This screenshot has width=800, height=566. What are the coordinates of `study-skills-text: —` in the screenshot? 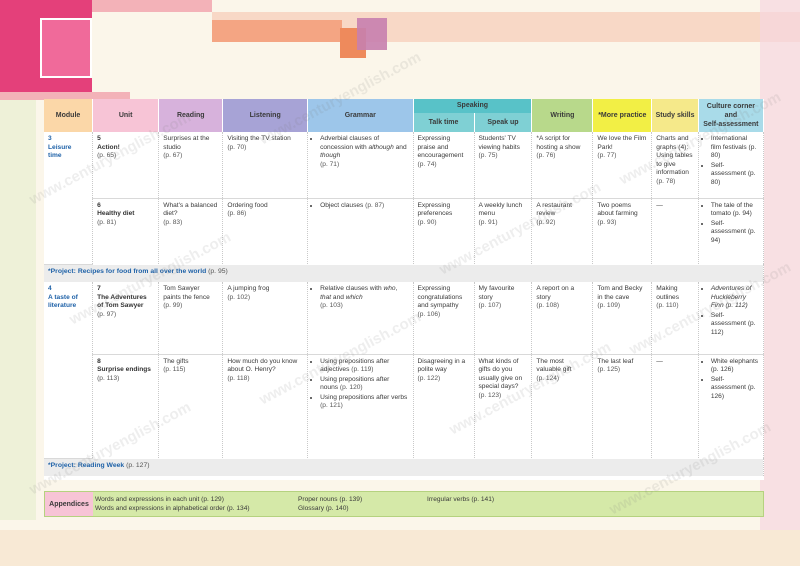 It's located at (659, 205).